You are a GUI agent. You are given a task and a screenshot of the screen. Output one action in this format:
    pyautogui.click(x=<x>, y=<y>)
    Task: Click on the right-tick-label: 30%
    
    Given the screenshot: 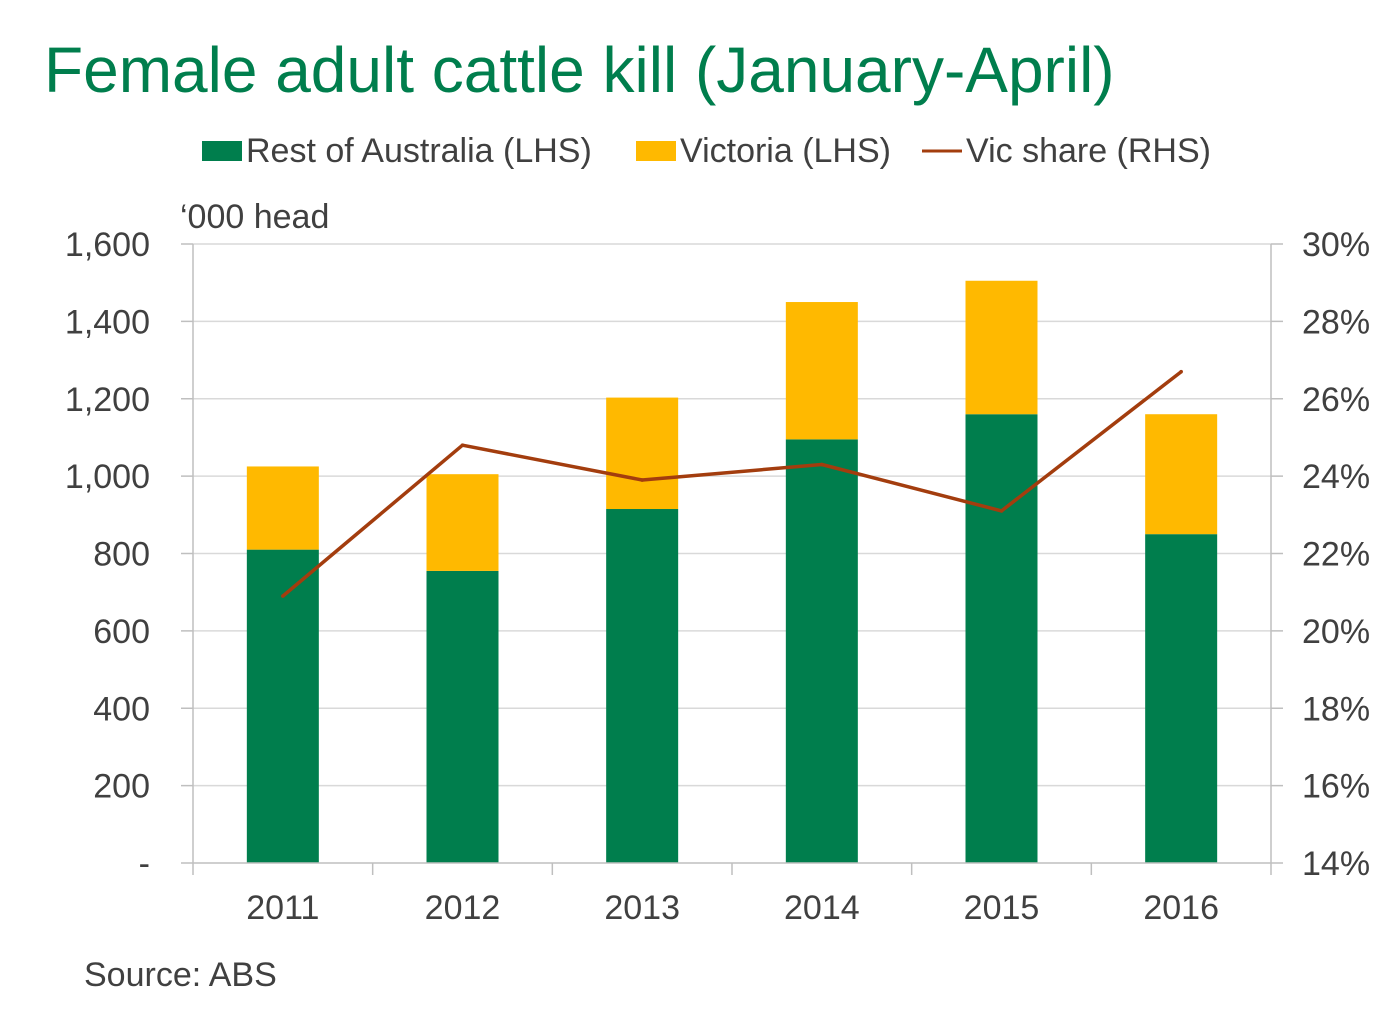 What is the action you would take?
    pyautogui.click(x=1336, y=245)
    